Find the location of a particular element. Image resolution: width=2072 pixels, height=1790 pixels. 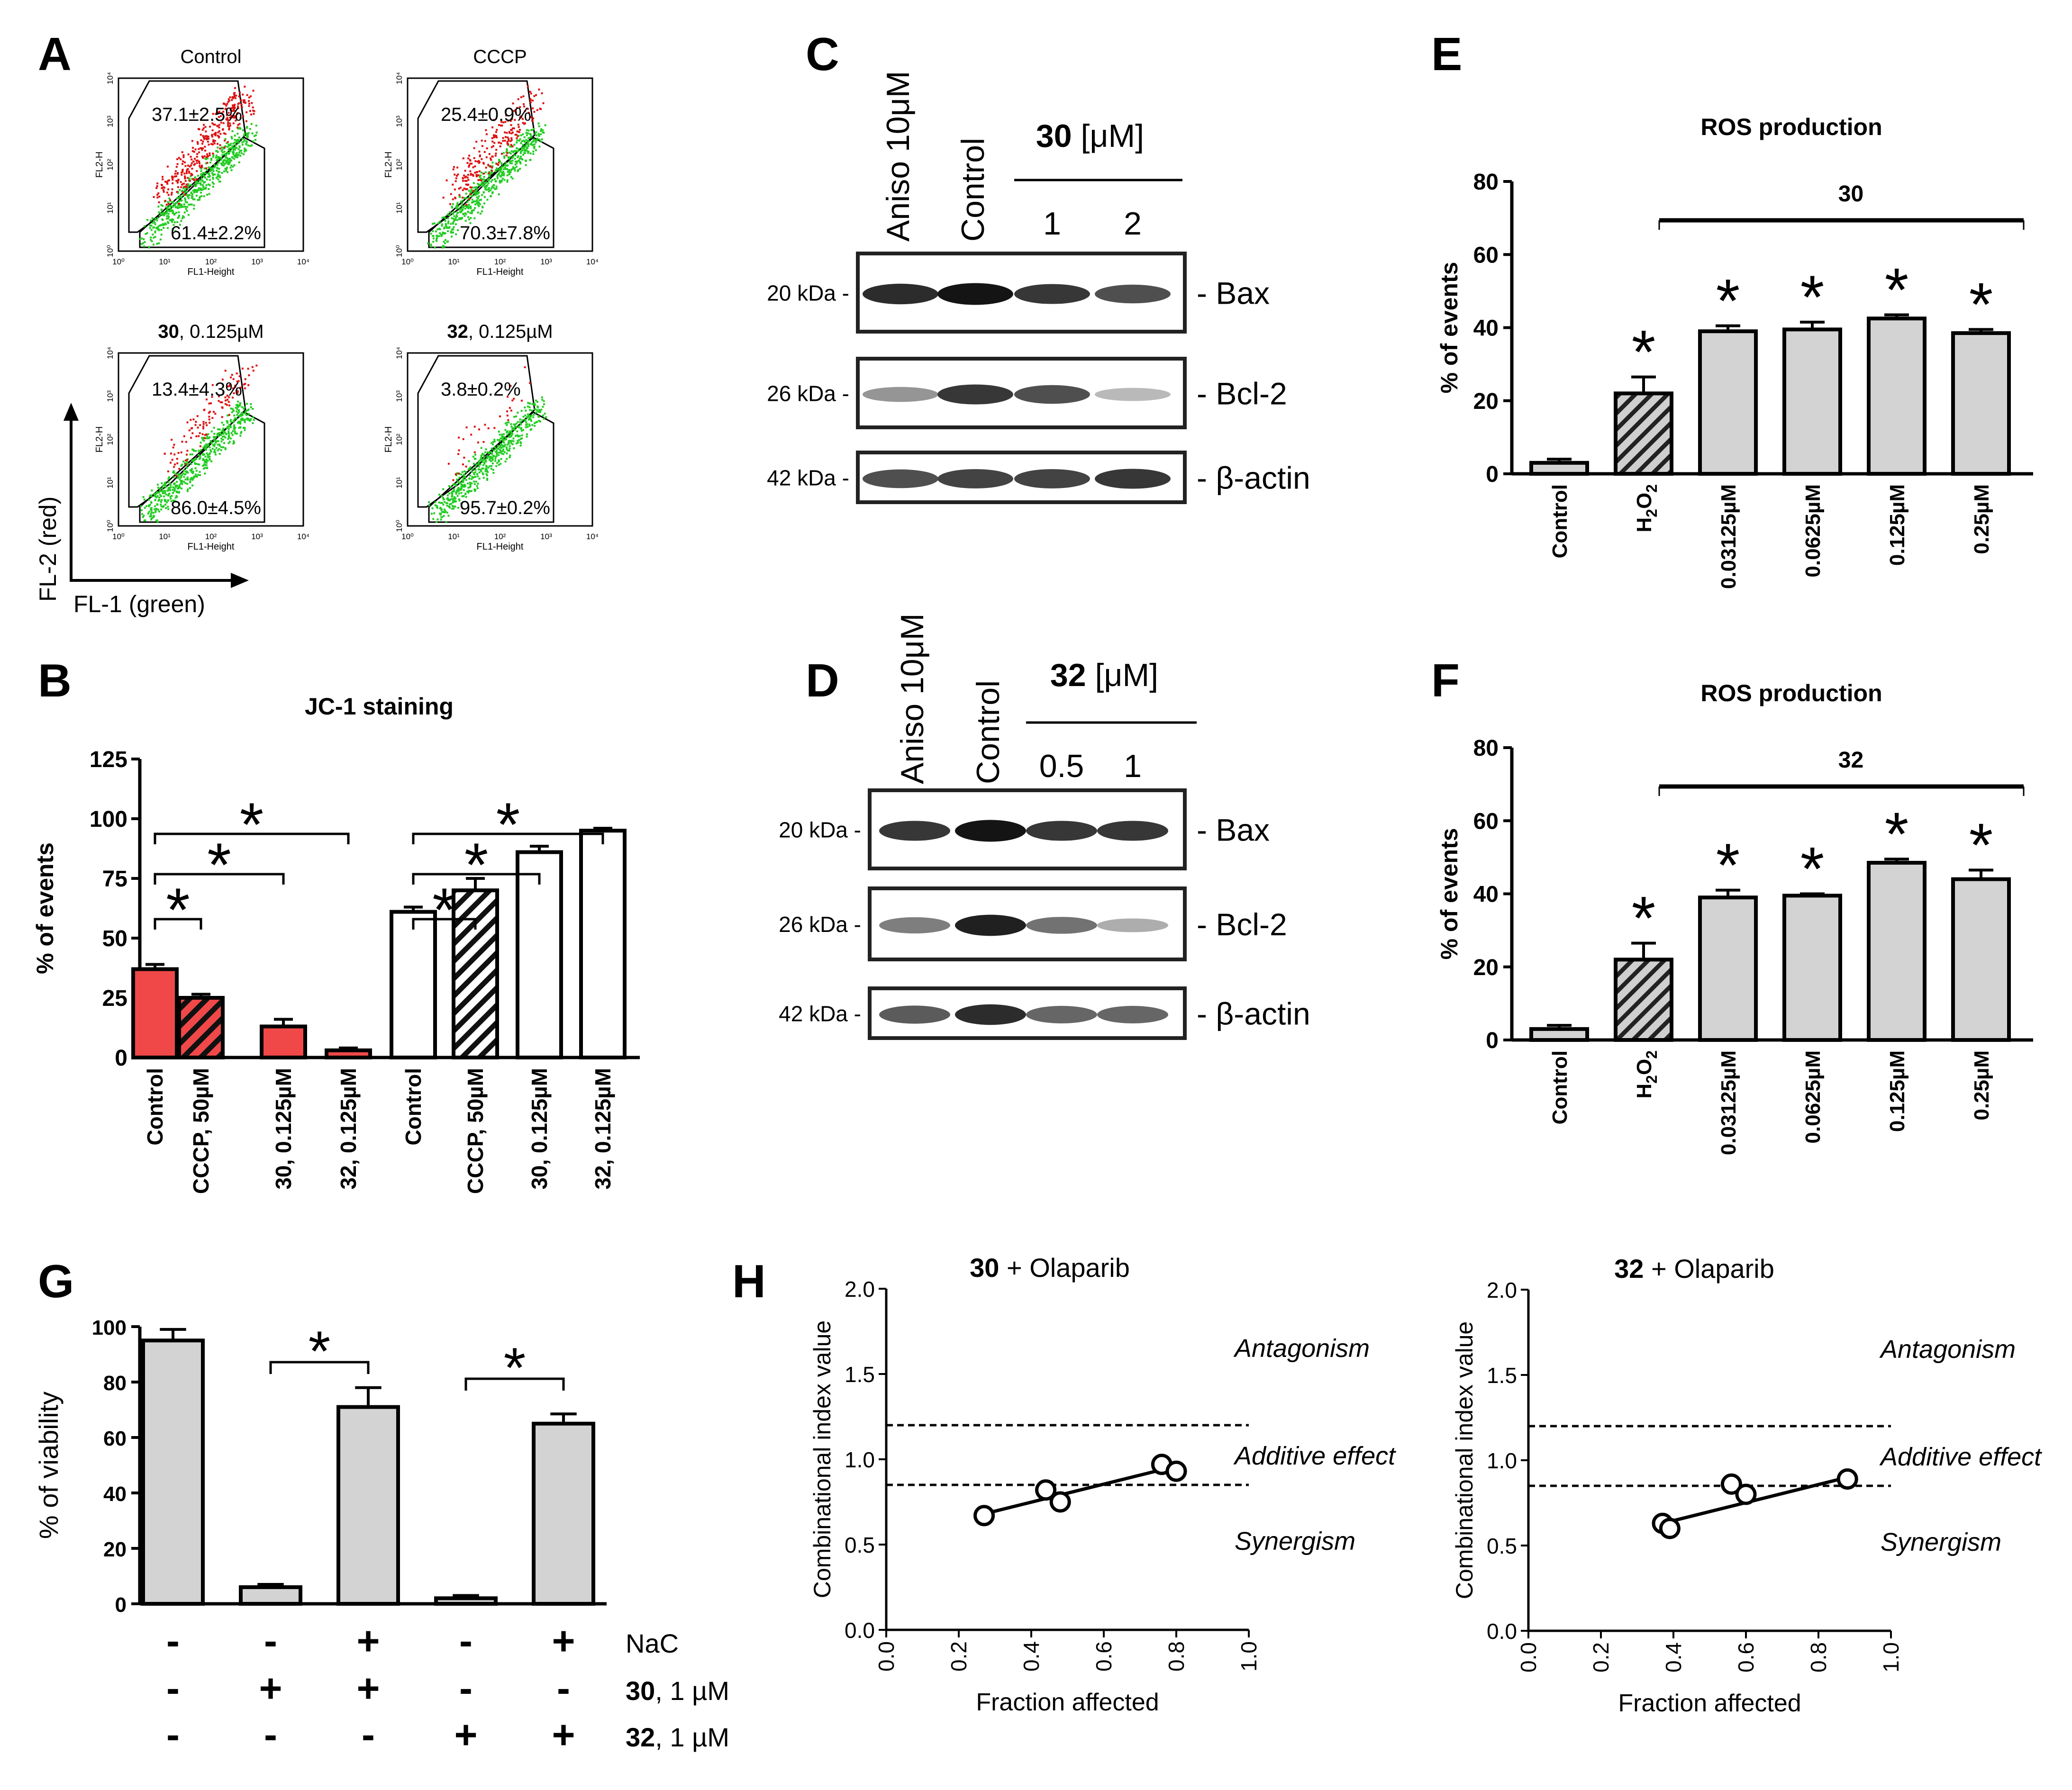

y-axis-label: Combinational index value is located at coordinates (1464, 1460).